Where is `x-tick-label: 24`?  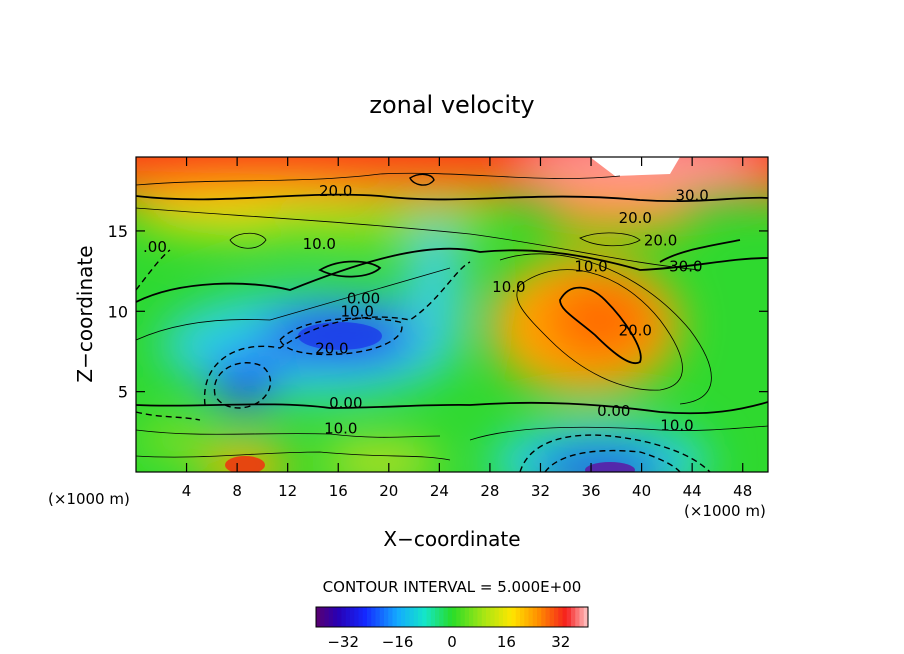 x-tick-label: 24 is located at coordinates (439, 491).